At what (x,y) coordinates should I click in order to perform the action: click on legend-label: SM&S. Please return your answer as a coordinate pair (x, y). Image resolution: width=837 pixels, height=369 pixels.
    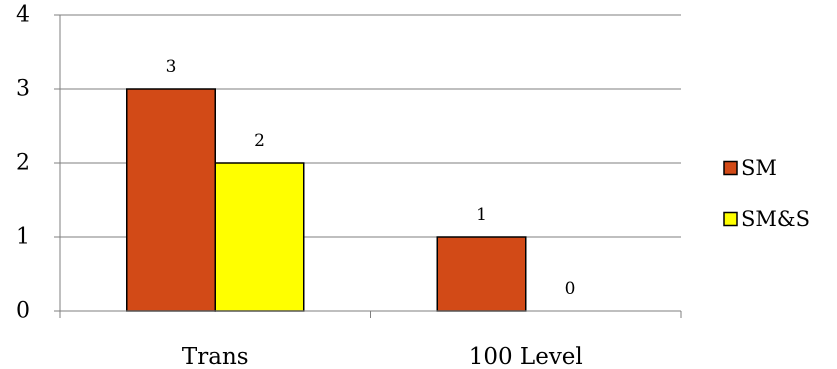
    Looking at the image, I should click on (775, 219).